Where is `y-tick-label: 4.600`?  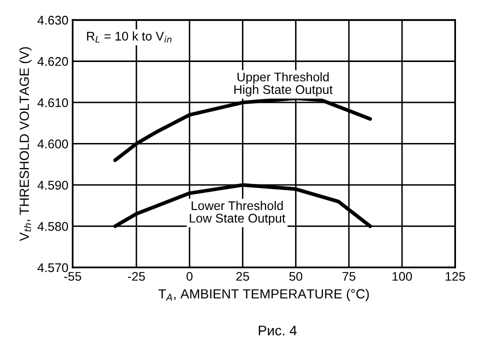 y-tick-label: 4.600 is located at coordinates (53, 144).